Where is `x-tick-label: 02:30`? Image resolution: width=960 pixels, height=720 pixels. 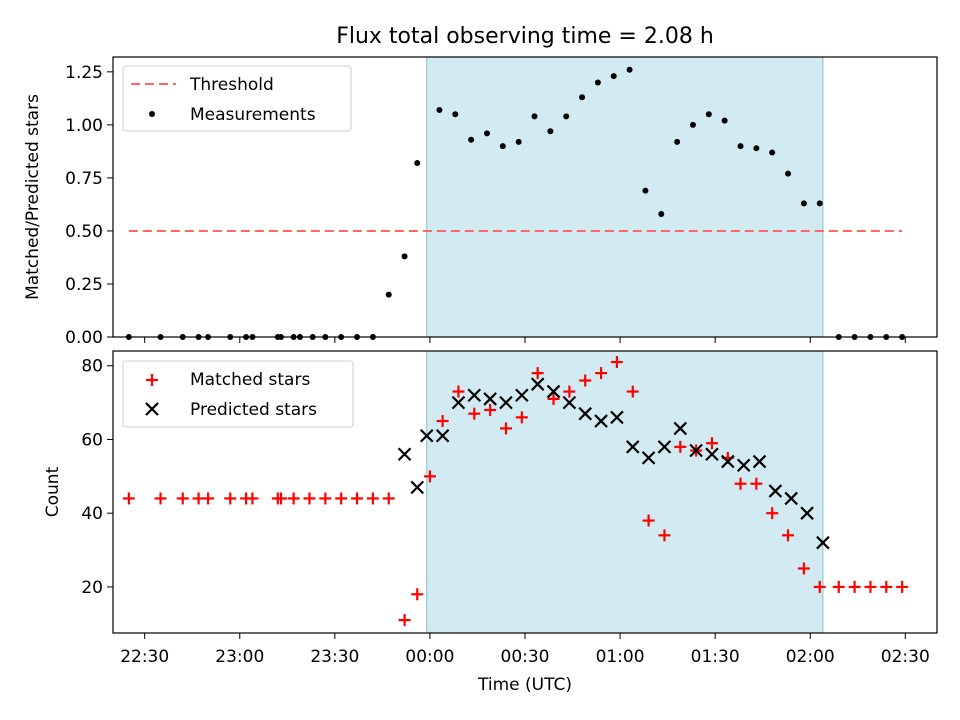
x-tick-label: 02:30 is located at coordinates (905, 657).